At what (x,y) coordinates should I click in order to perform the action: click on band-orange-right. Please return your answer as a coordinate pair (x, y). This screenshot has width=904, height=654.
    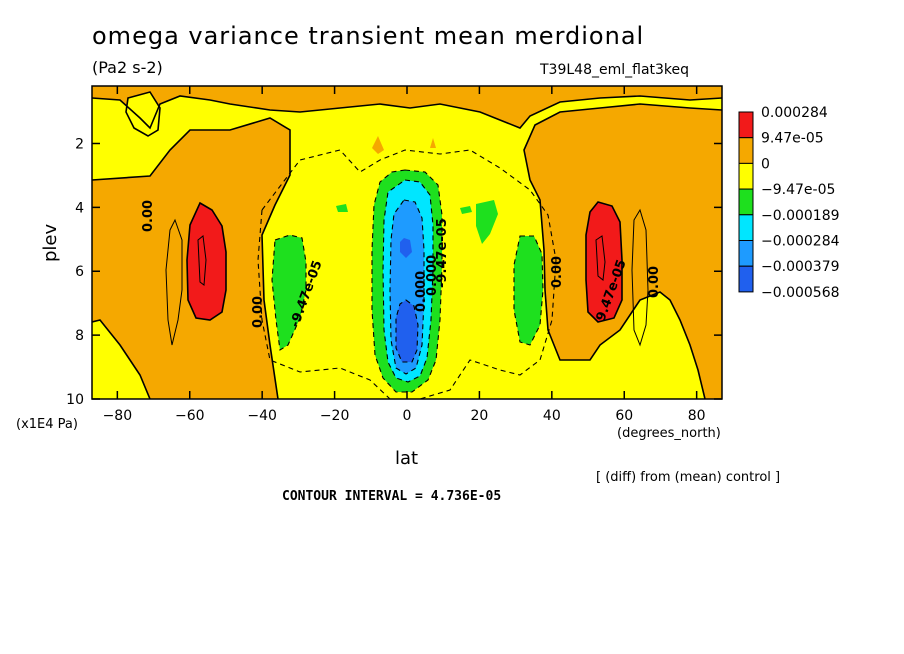
    Looking at the image, I should click on (623, 251).